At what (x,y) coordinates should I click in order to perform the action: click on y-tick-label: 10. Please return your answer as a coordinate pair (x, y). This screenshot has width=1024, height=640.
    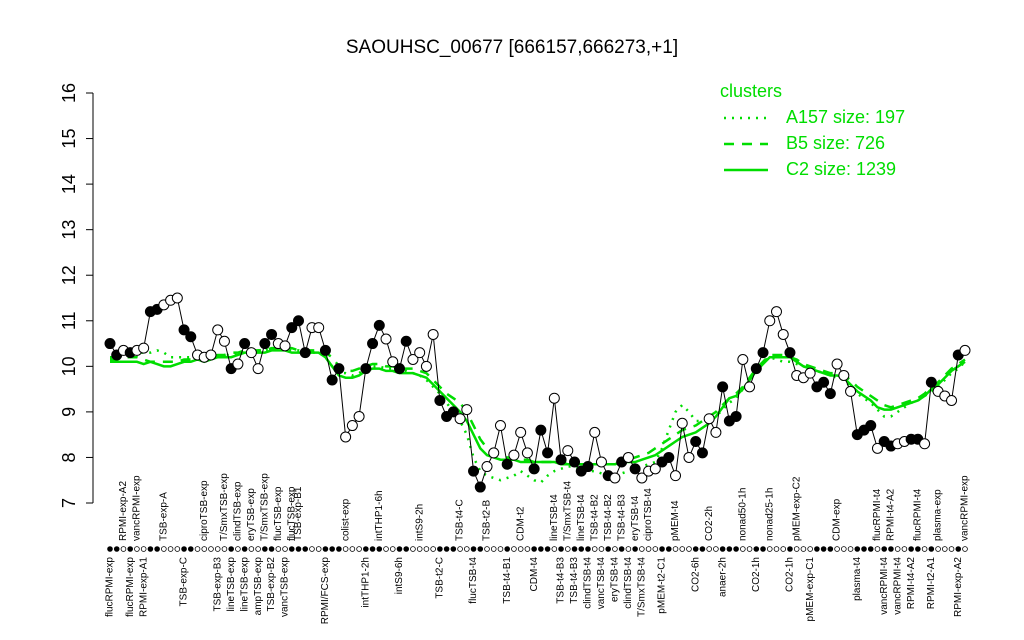
    Looking at the image, I should click on (69, 366).